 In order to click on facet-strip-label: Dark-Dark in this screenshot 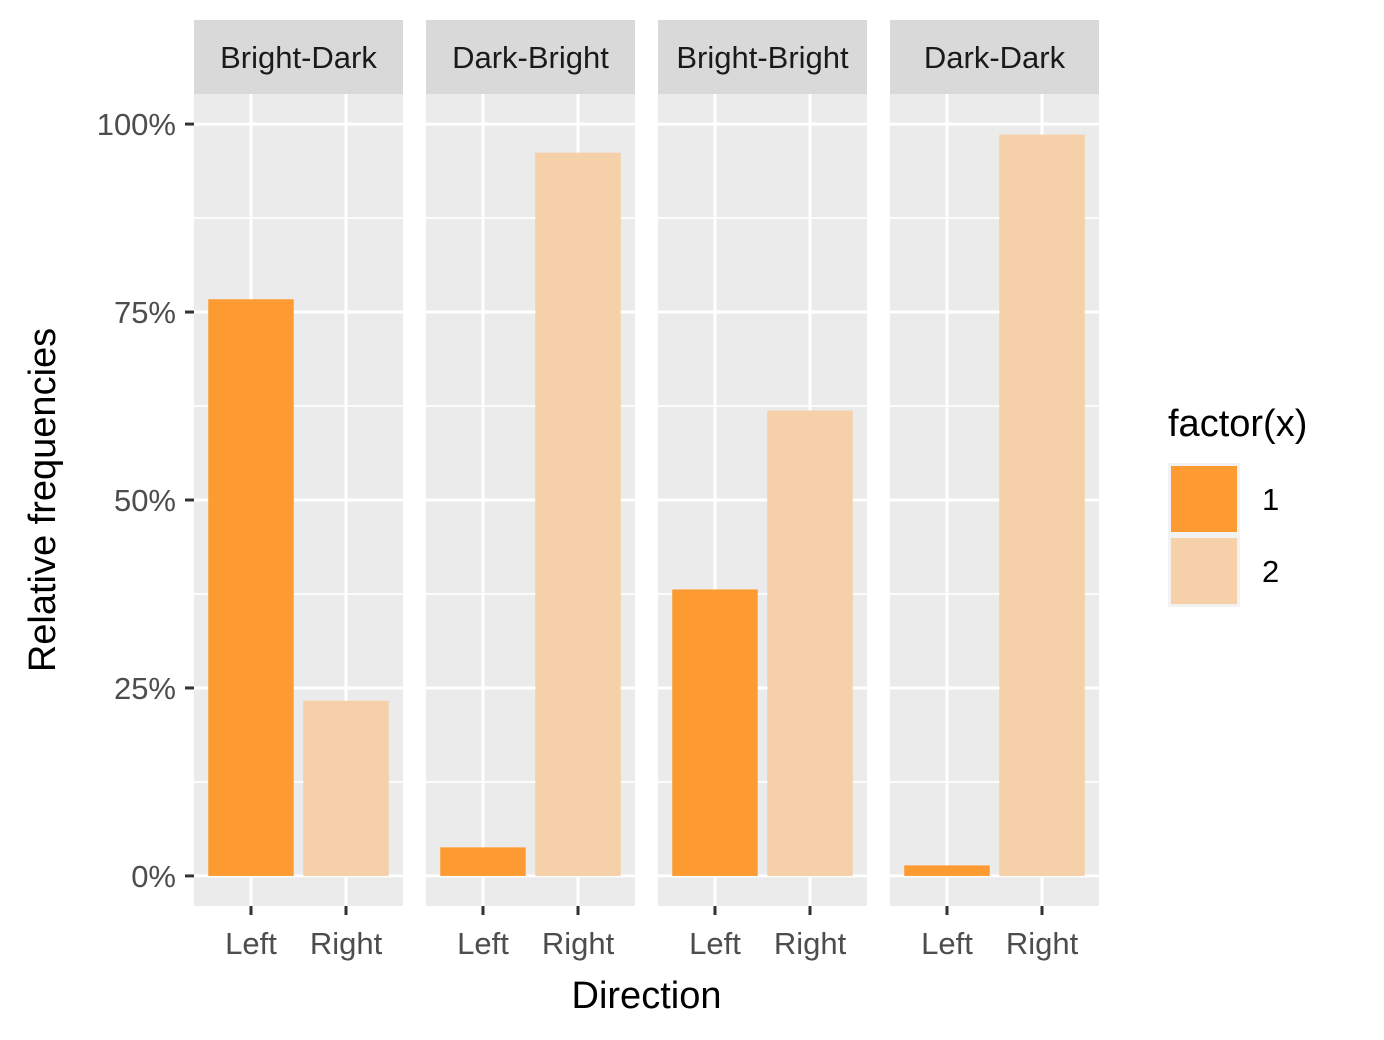, I will do `click(995, 57)`.